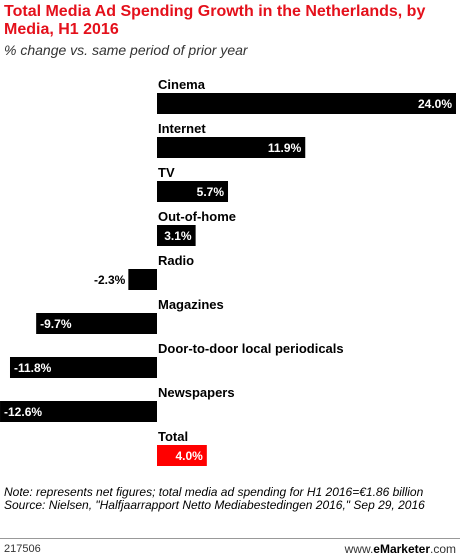  What do you see at coordinates (182, 128) in the screenshot?
I see `category-label-internet: Internet` at bounding box center [182, 128].